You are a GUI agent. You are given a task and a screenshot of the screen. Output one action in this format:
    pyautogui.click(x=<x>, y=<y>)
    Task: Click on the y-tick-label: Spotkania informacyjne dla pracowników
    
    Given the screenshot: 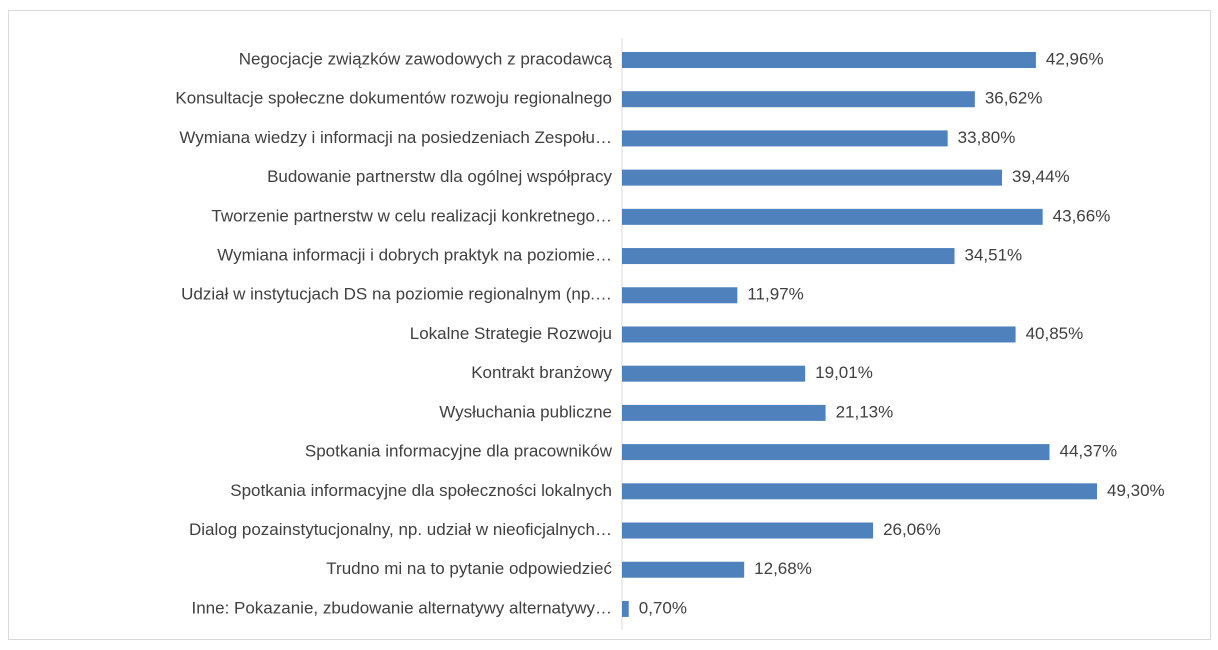 What is the action you would take?
    pyautogui.click(x=459, y=451)
    